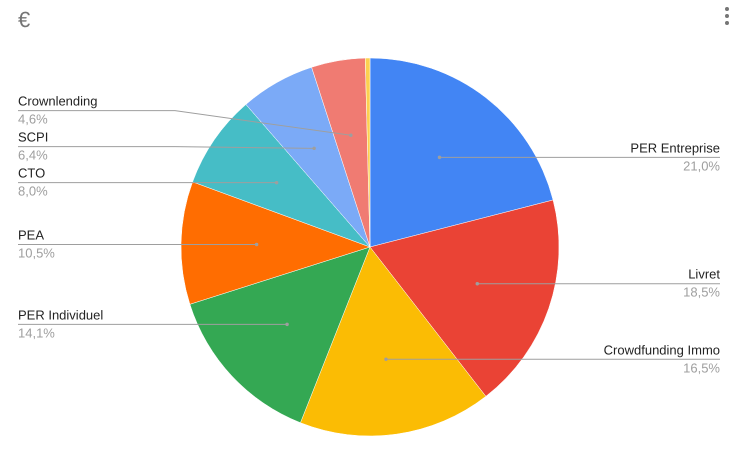 The image size is (738, 453). Describe the element at coordinates (32, 173) in the screenshot. I see `slice-label: CTO` at that location.